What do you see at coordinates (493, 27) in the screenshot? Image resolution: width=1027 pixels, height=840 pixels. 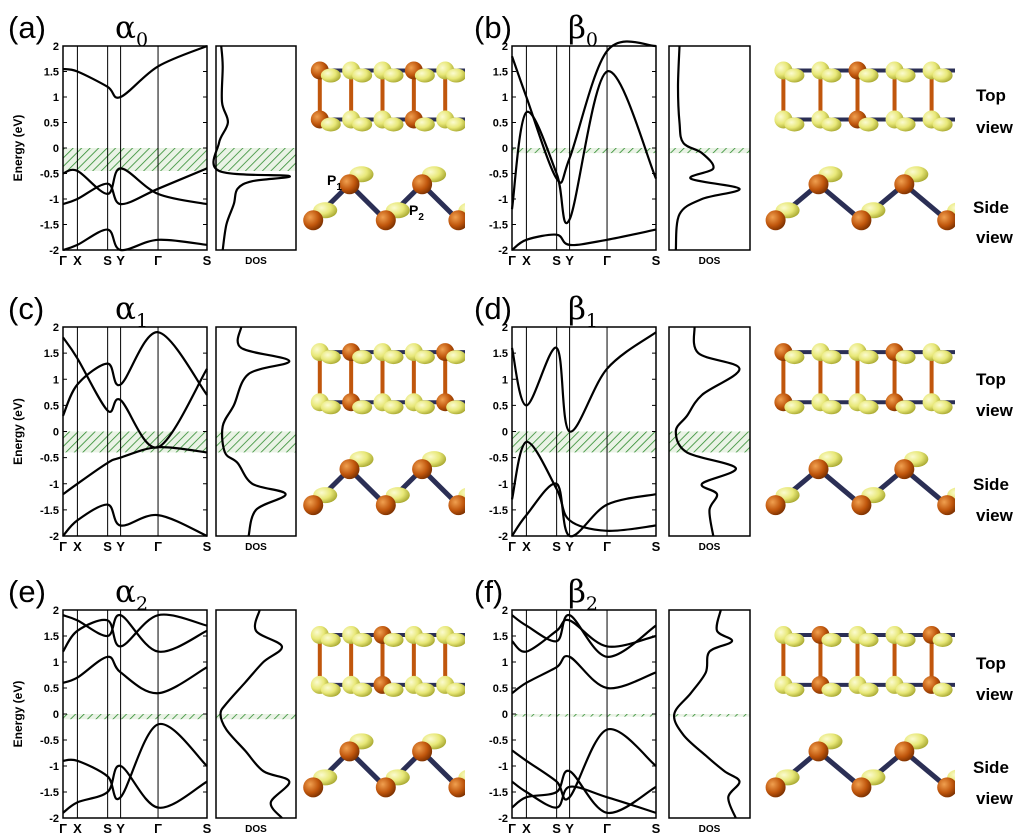 I see `panel-label: (b)` at bounding box center [493, 27].